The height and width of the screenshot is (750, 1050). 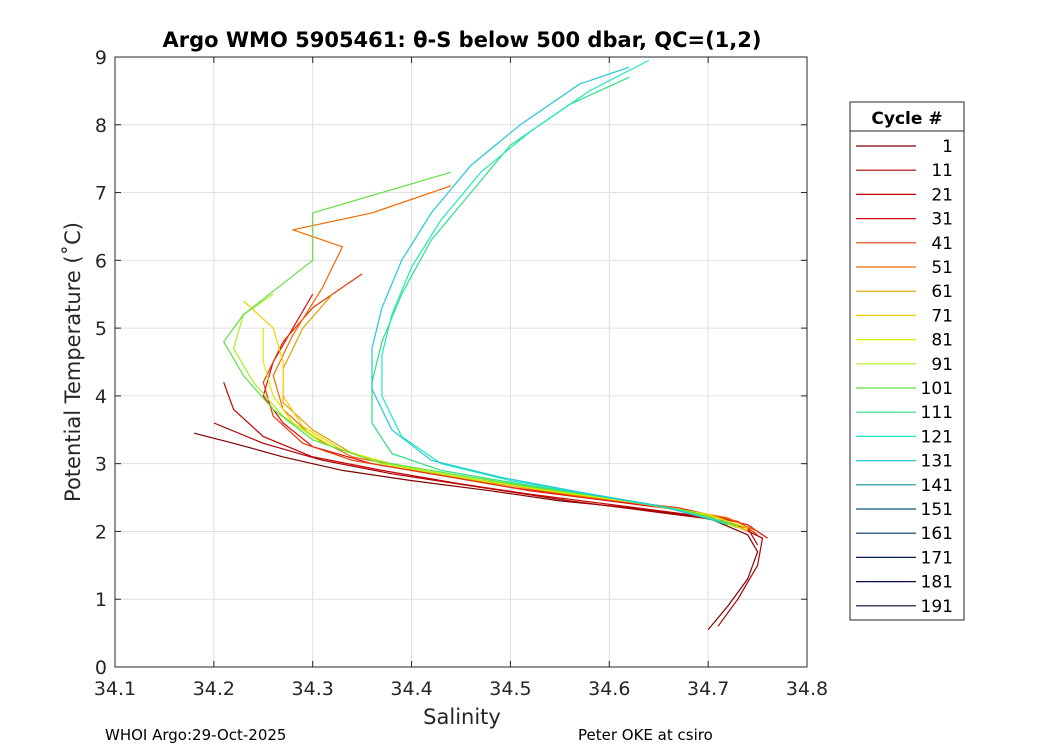 What do you see at coordinates (942, 244) in the screenshot?
I see `legend-label-41: 41` at bounding box center [942, 244].